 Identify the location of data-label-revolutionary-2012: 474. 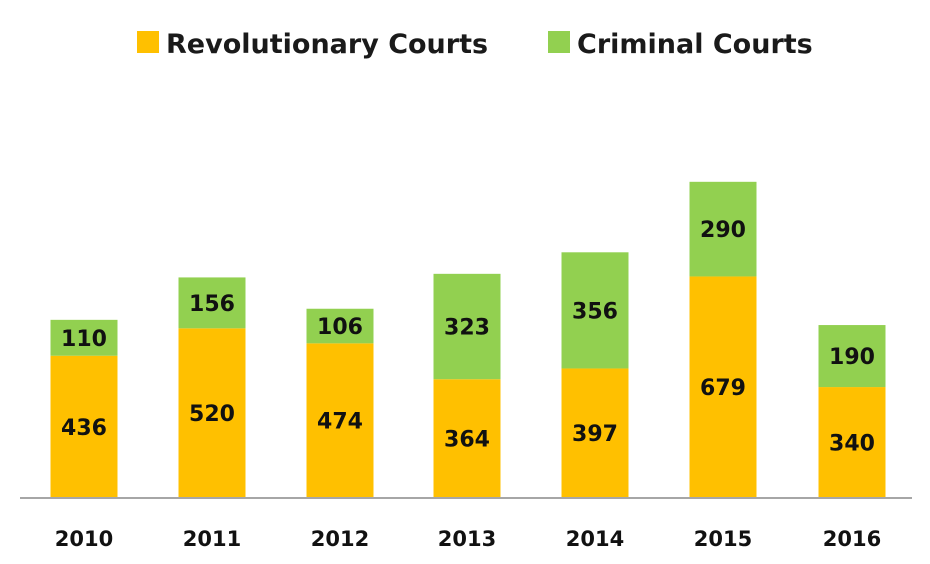
(340, 422).